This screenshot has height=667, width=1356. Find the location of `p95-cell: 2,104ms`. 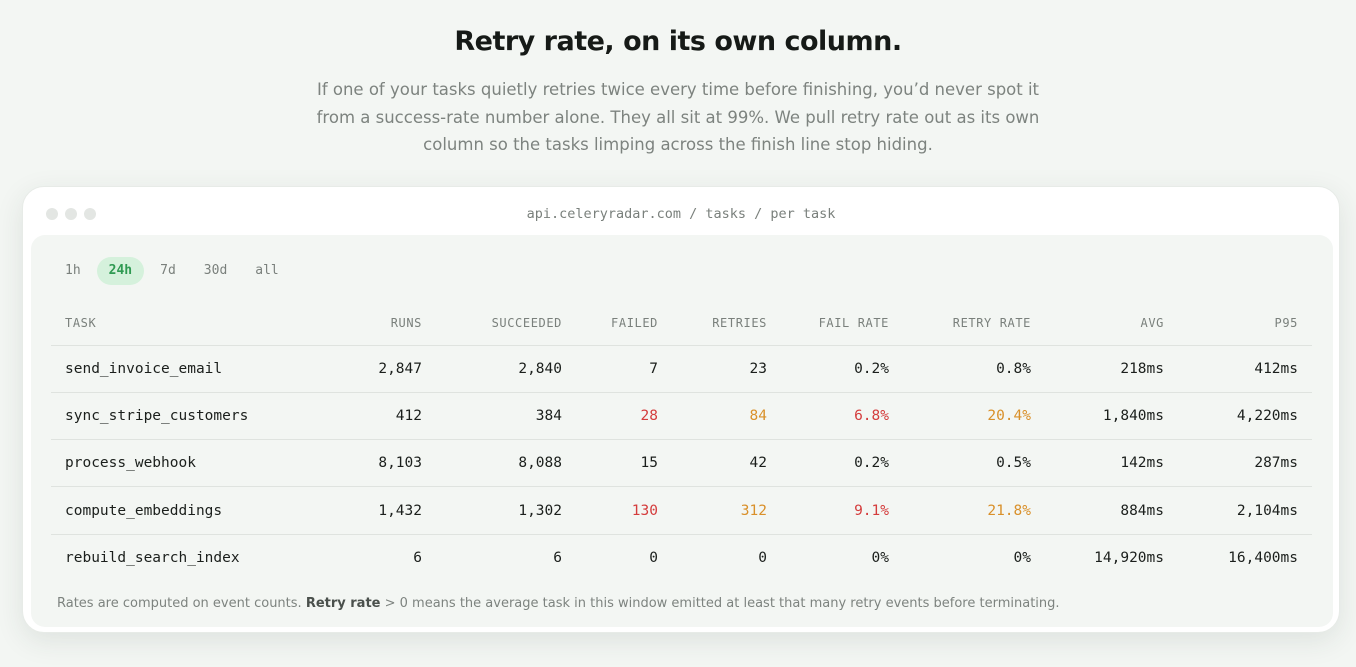

p95-cell: 2,104ms is located at coordinates (1245, 510).